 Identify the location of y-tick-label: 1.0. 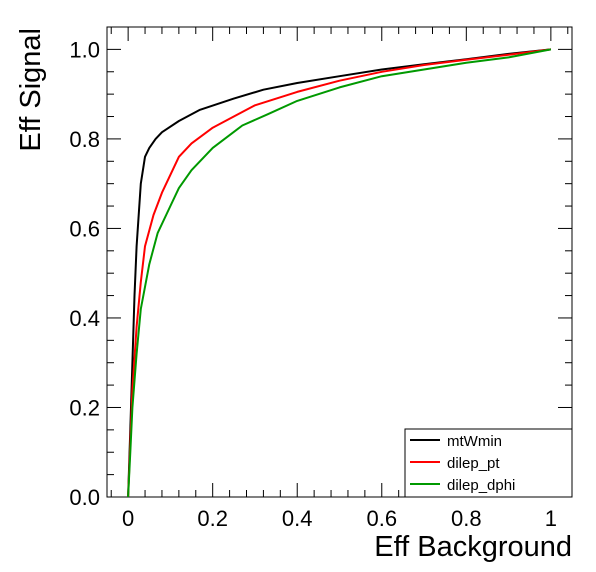
(84, 49).